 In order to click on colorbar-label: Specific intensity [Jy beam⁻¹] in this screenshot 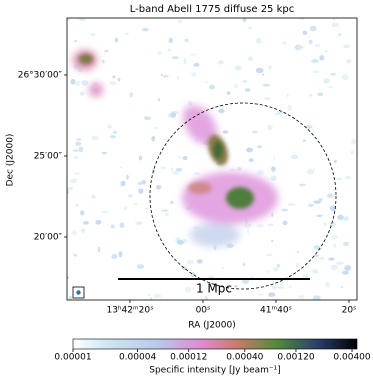, I will do `click(215, 371)`.